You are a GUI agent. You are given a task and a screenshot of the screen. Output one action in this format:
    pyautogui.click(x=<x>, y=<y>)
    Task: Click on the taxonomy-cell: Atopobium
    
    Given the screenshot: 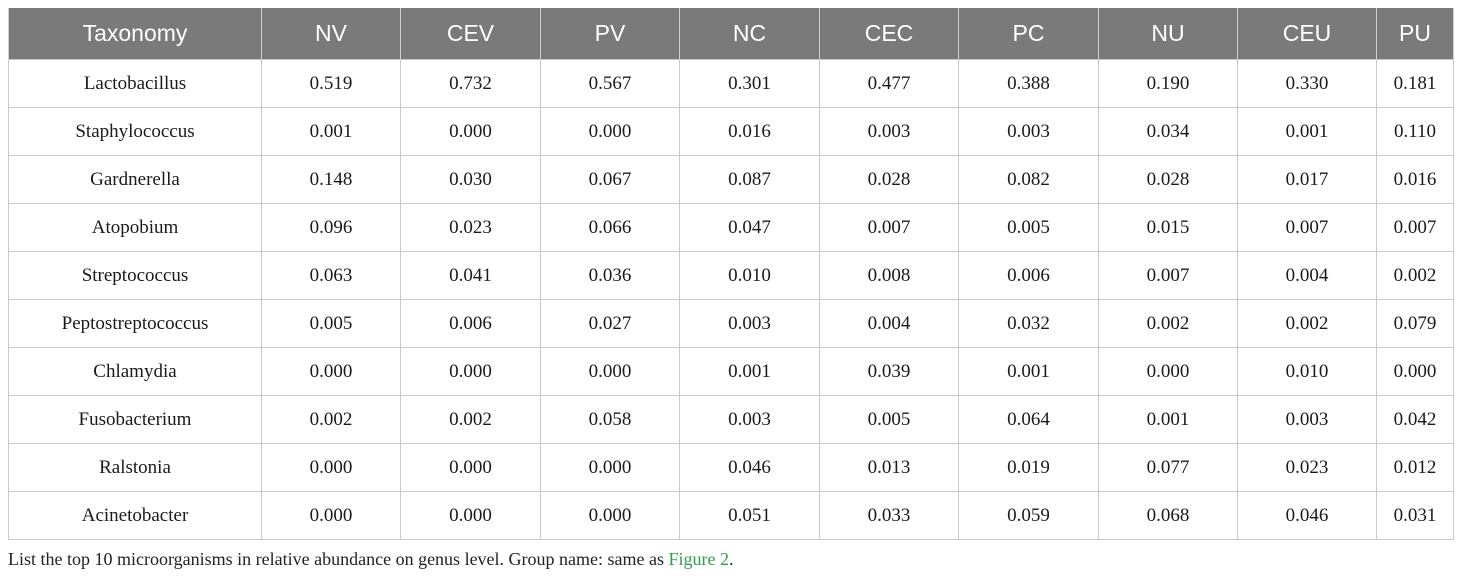 What is the action you would take?
    pyautogui.click(x=135, y=227)
    